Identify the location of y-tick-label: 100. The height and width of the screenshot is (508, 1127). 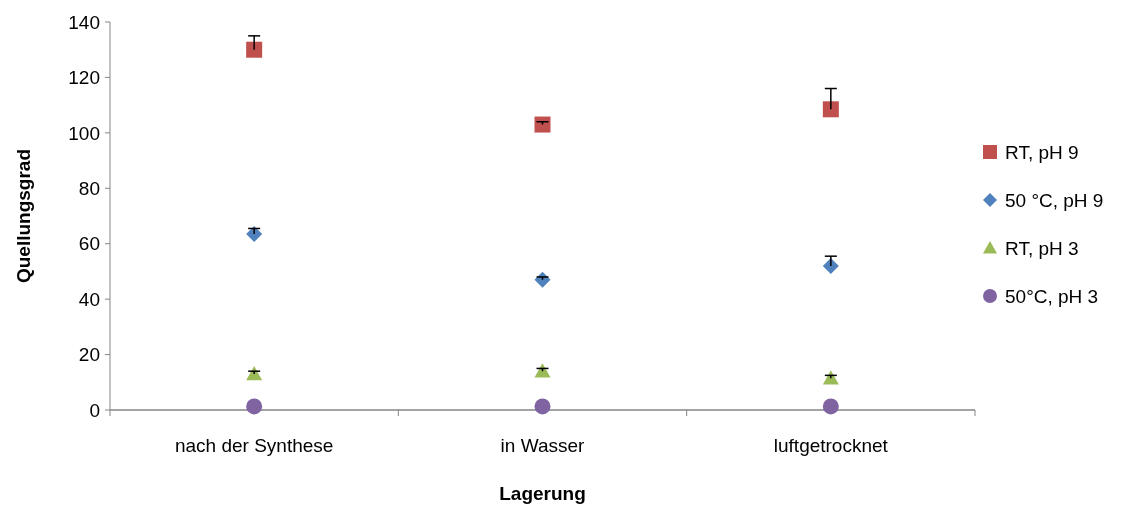
(84, 133).